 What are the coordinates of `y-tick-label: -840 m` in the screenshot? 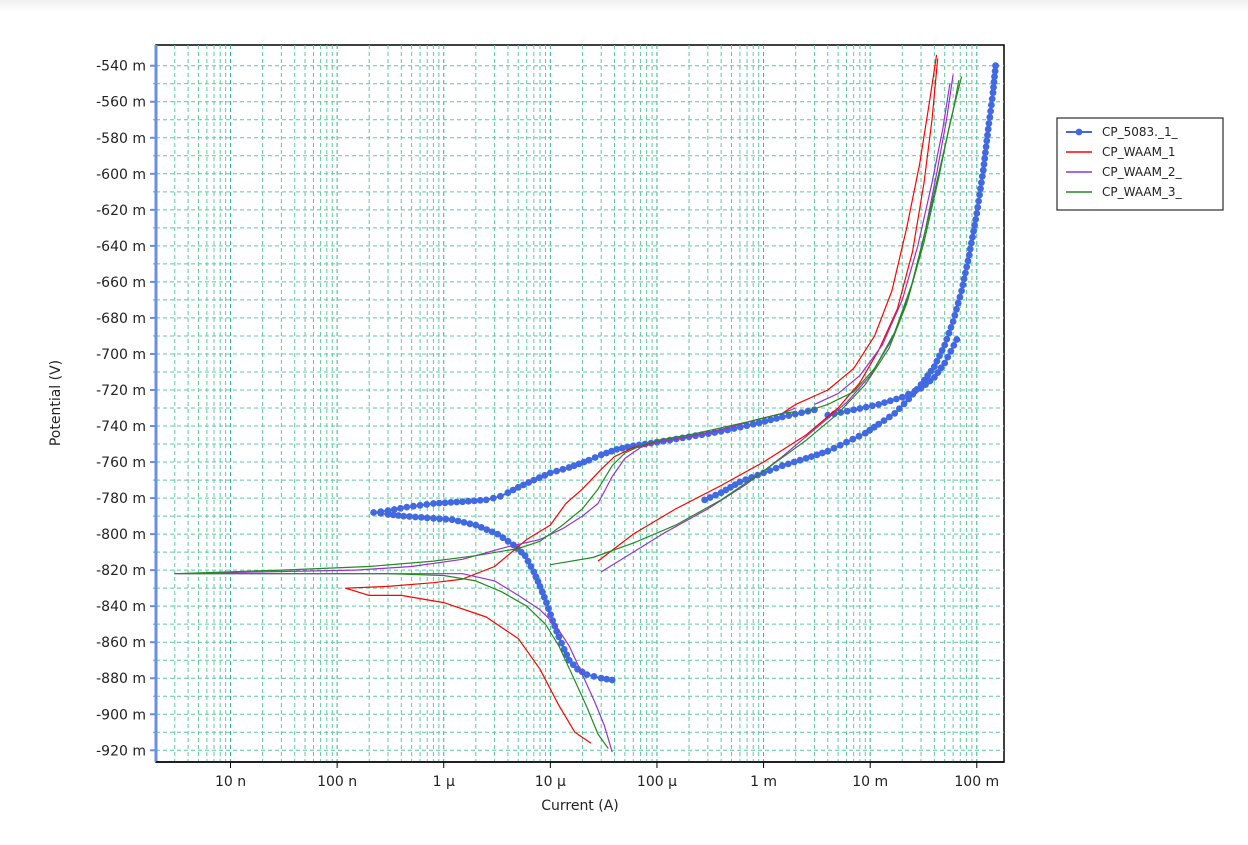 It's located at (121, 607).